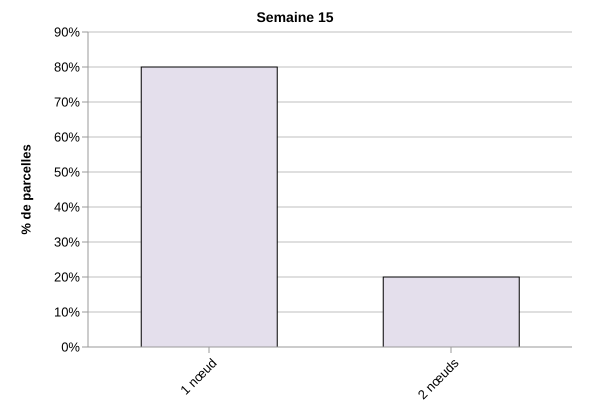 The width and height of the screenshot is (590, 419). What do you see at coordinates (67, 312) in the screenshot?
I see `y-tick-label: 10%` at bounding box center [67, 312].